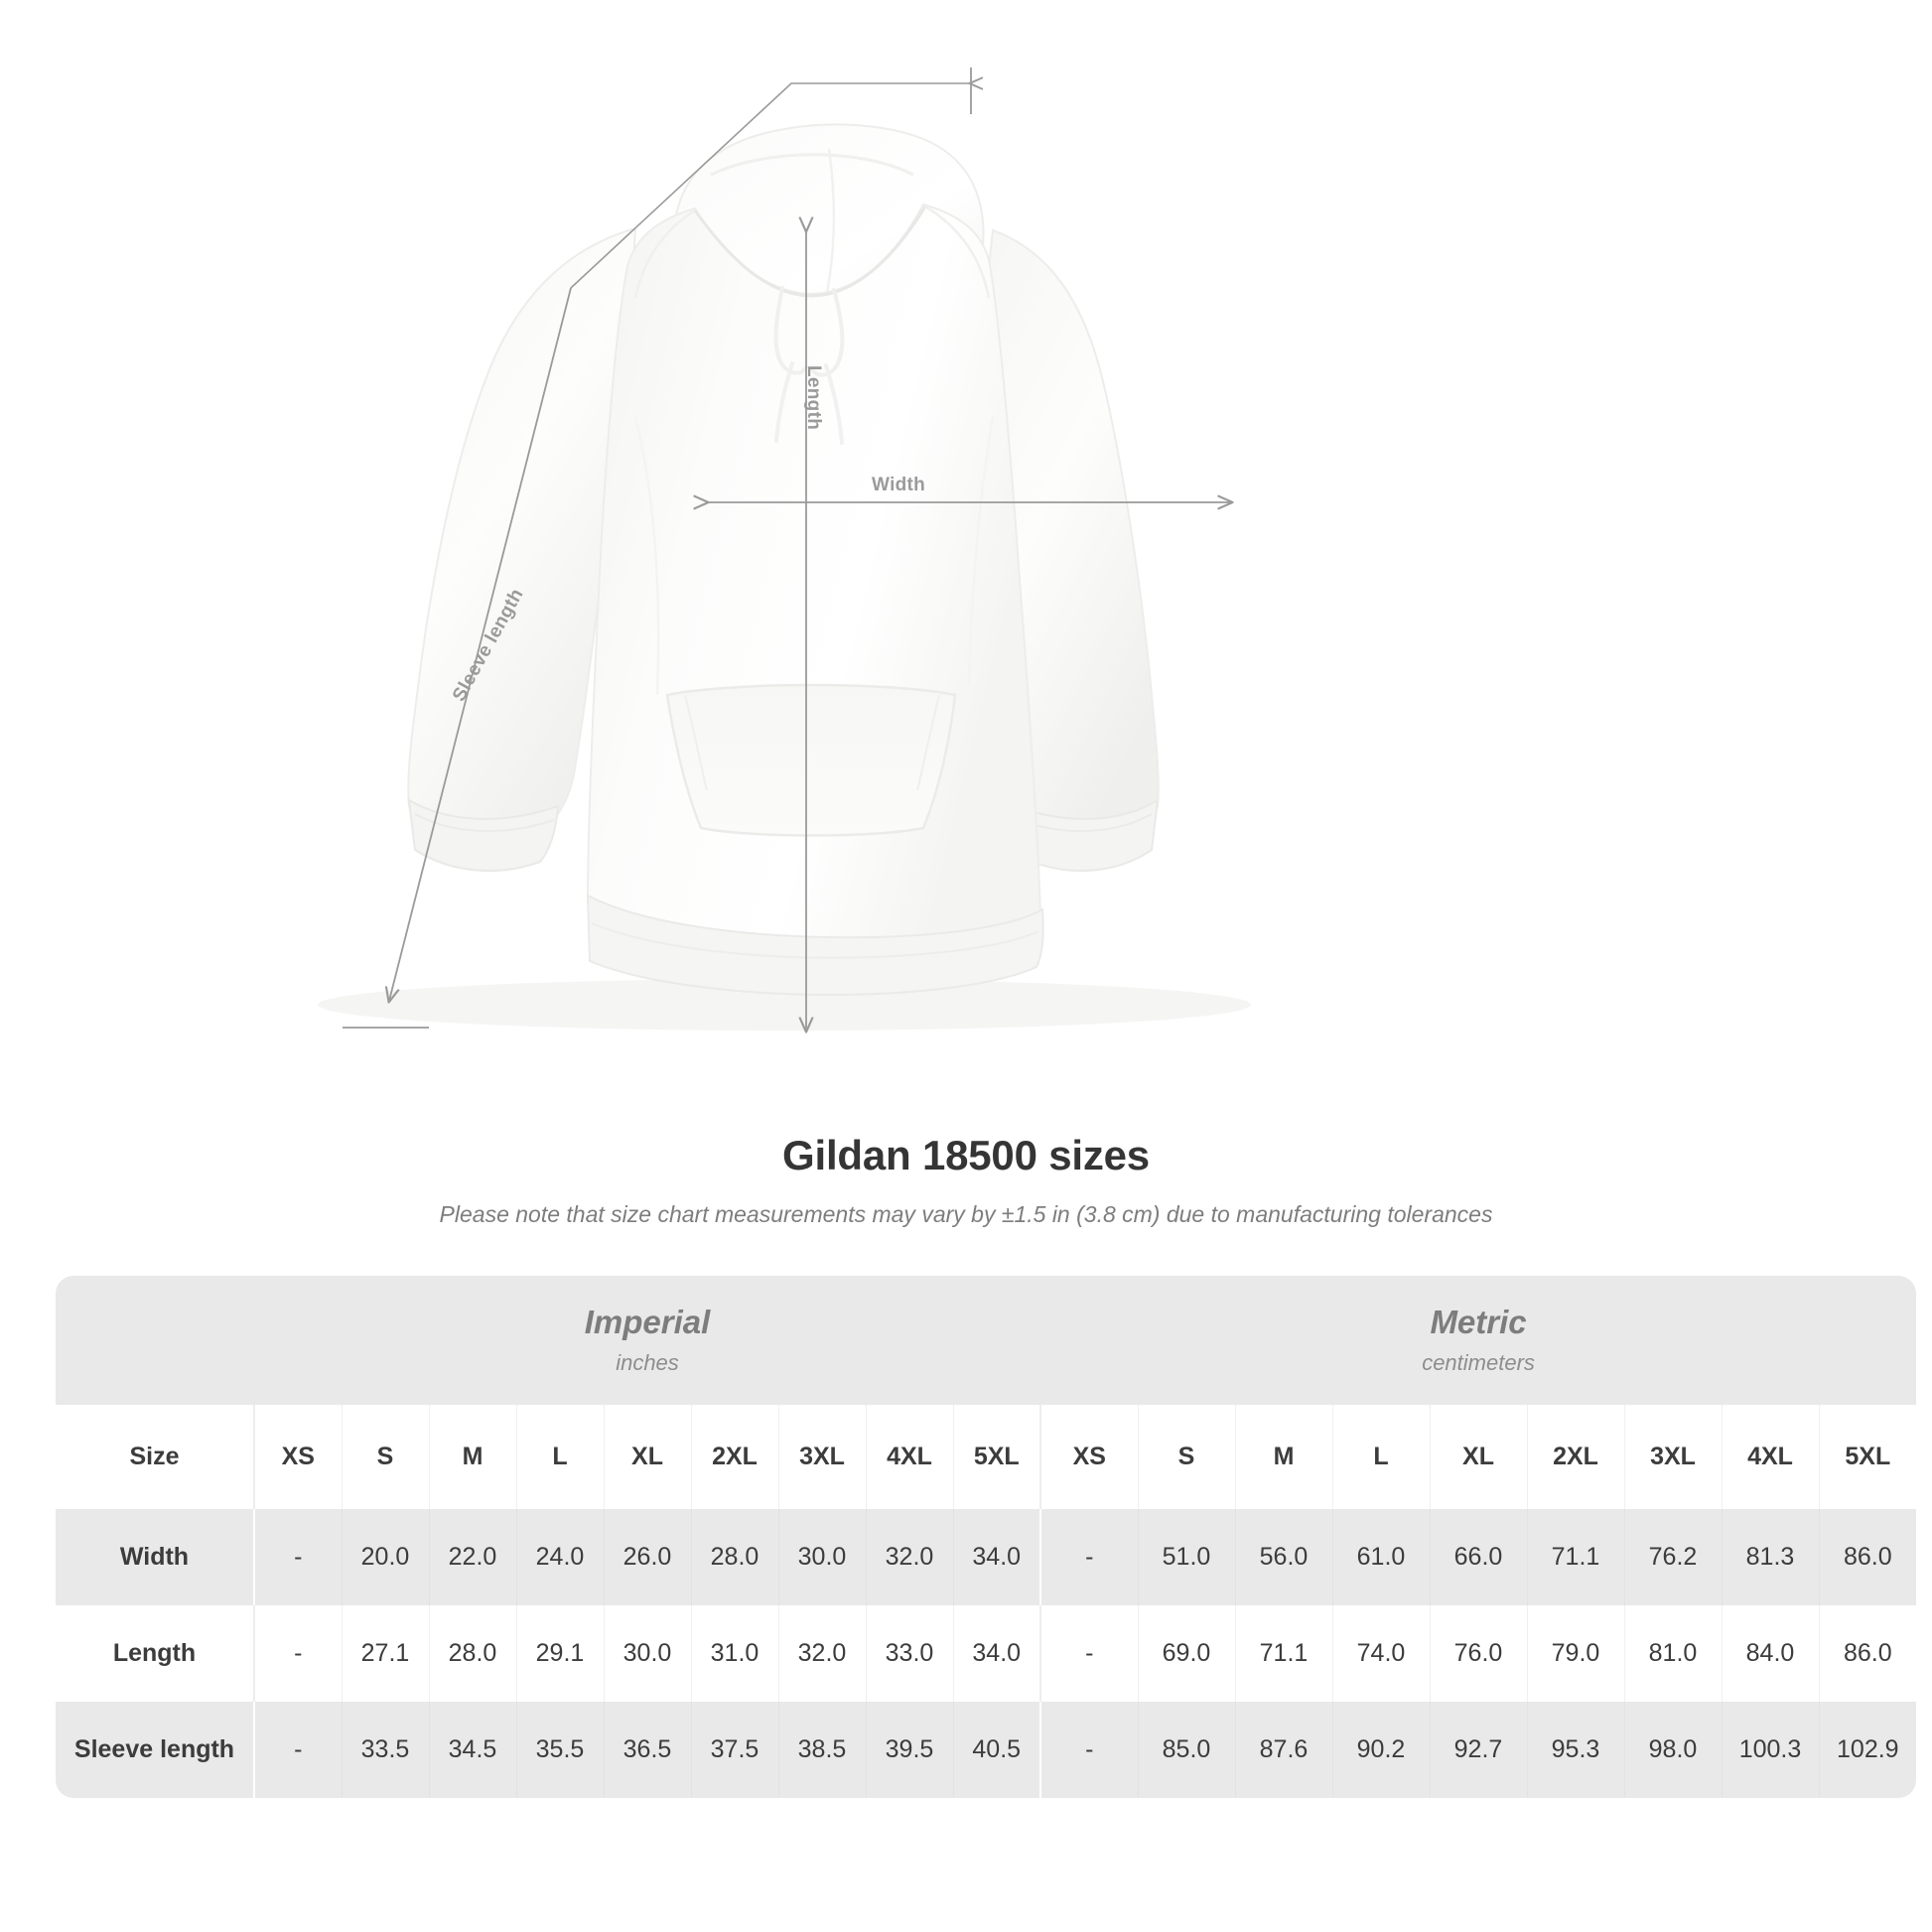  Describe the element at coordinates (821, 1653) in the screenshot. I see `cell-length-imperial-3xl: 32.0` at that location.